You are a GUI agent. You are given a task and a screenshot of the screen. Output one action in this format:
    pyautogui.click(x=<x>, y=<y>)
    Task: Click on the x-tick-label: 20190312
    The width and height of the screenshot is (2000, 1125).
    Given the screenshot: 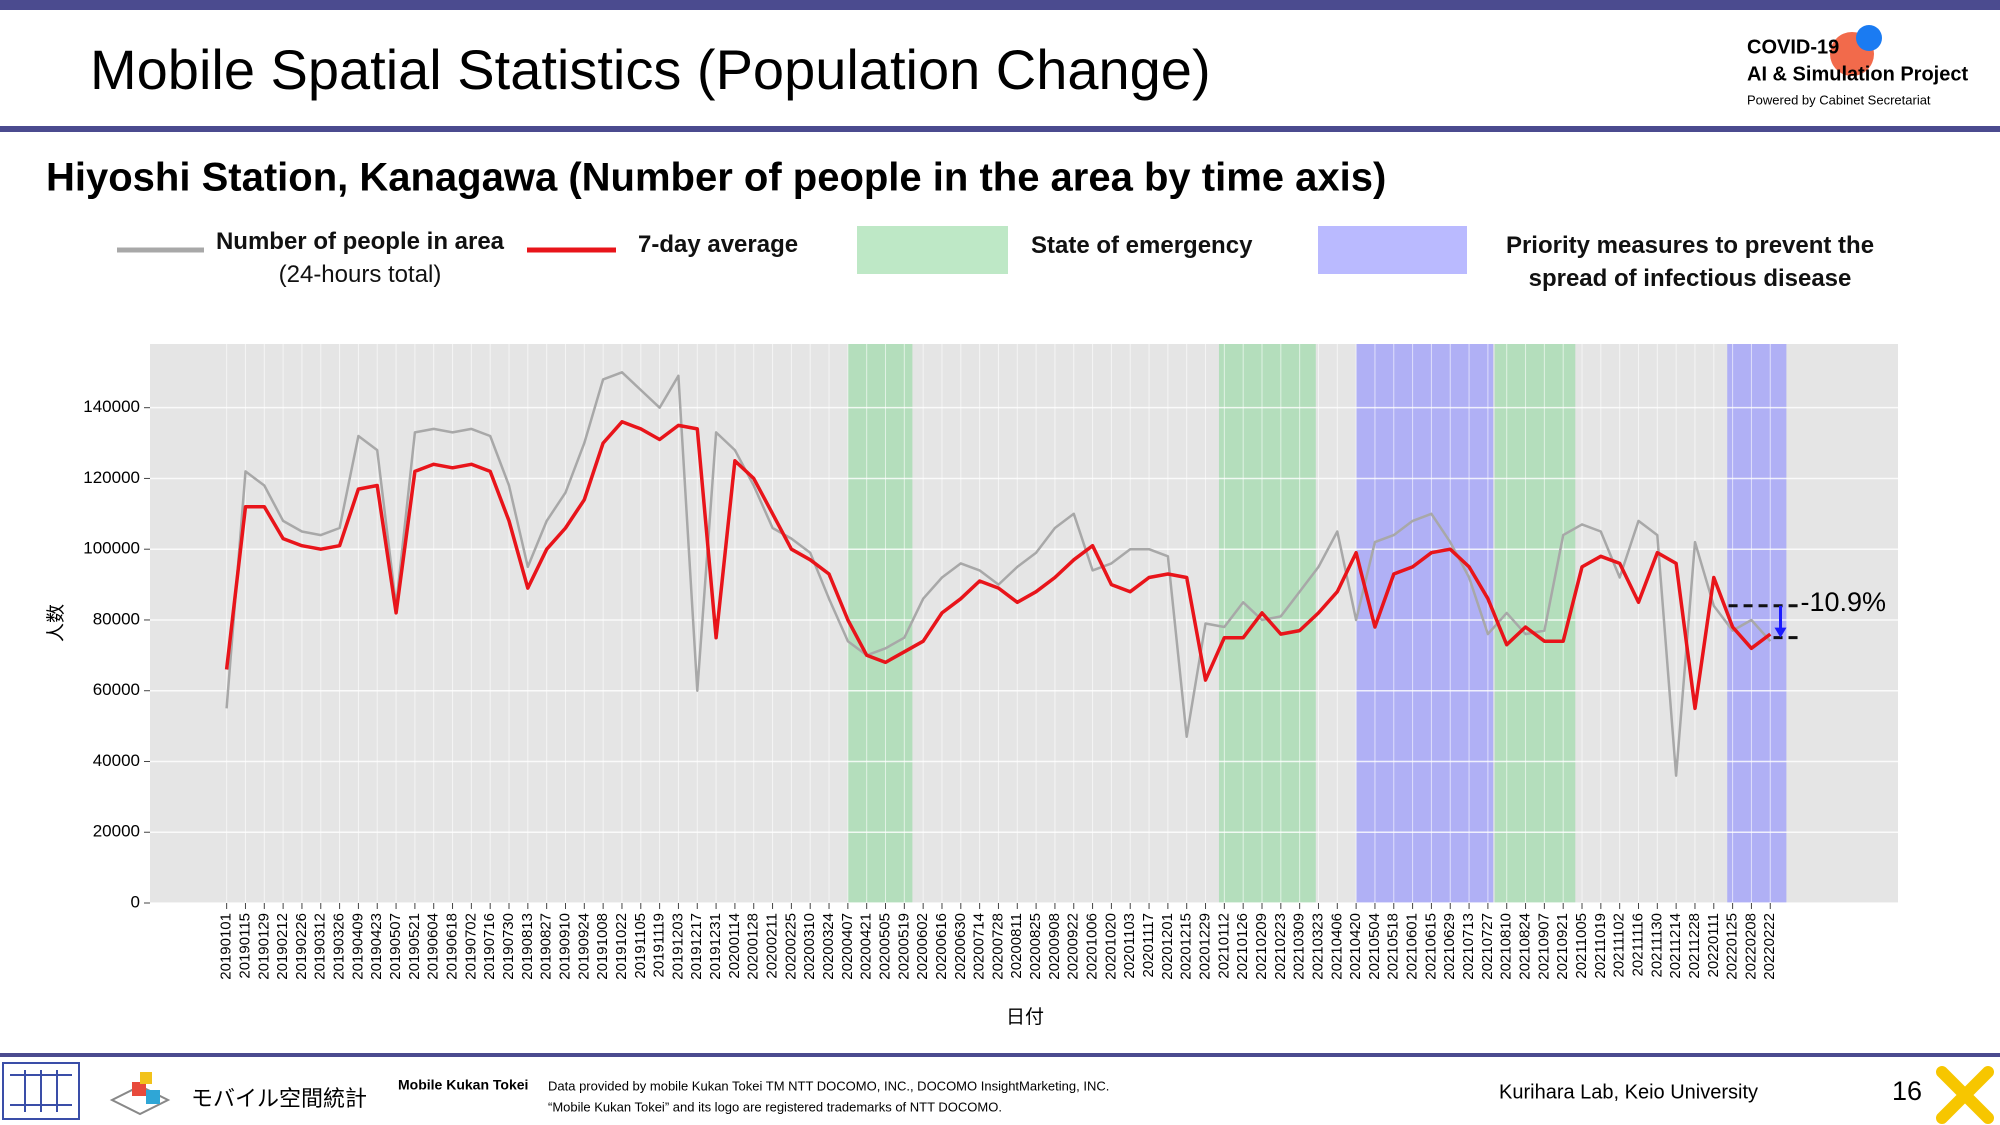 What is the action you would take?
    pyautogui.click(x=320, y=946)
    